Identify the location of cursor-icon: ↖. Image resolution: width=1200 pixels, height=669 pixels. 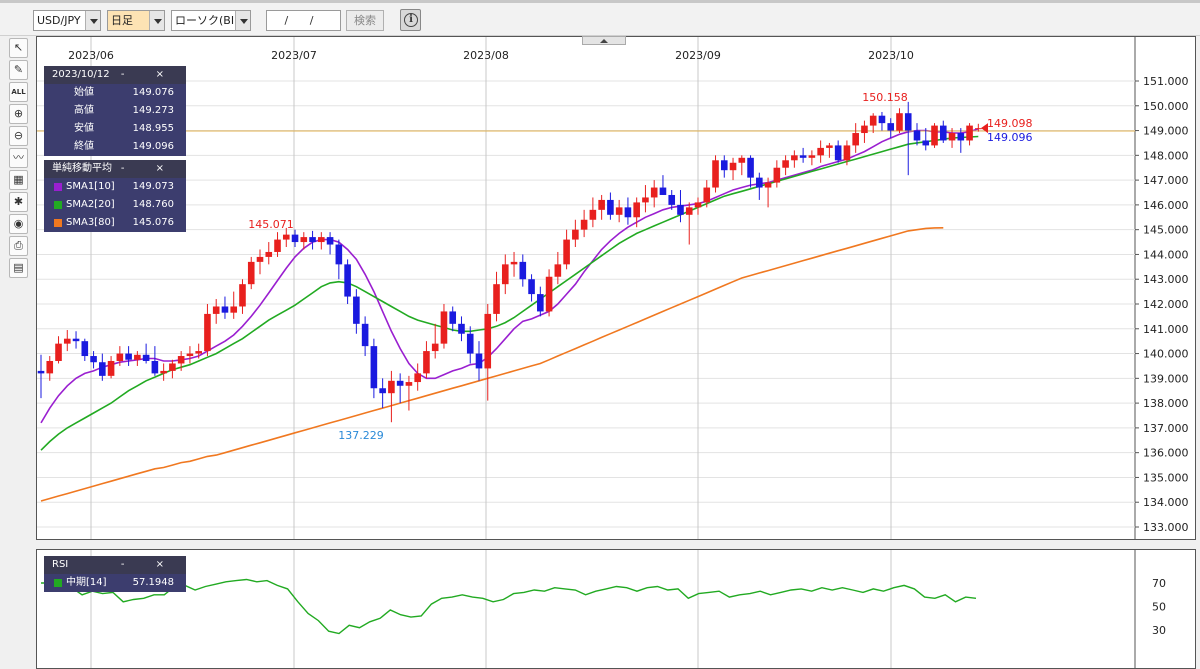
(18, 48).